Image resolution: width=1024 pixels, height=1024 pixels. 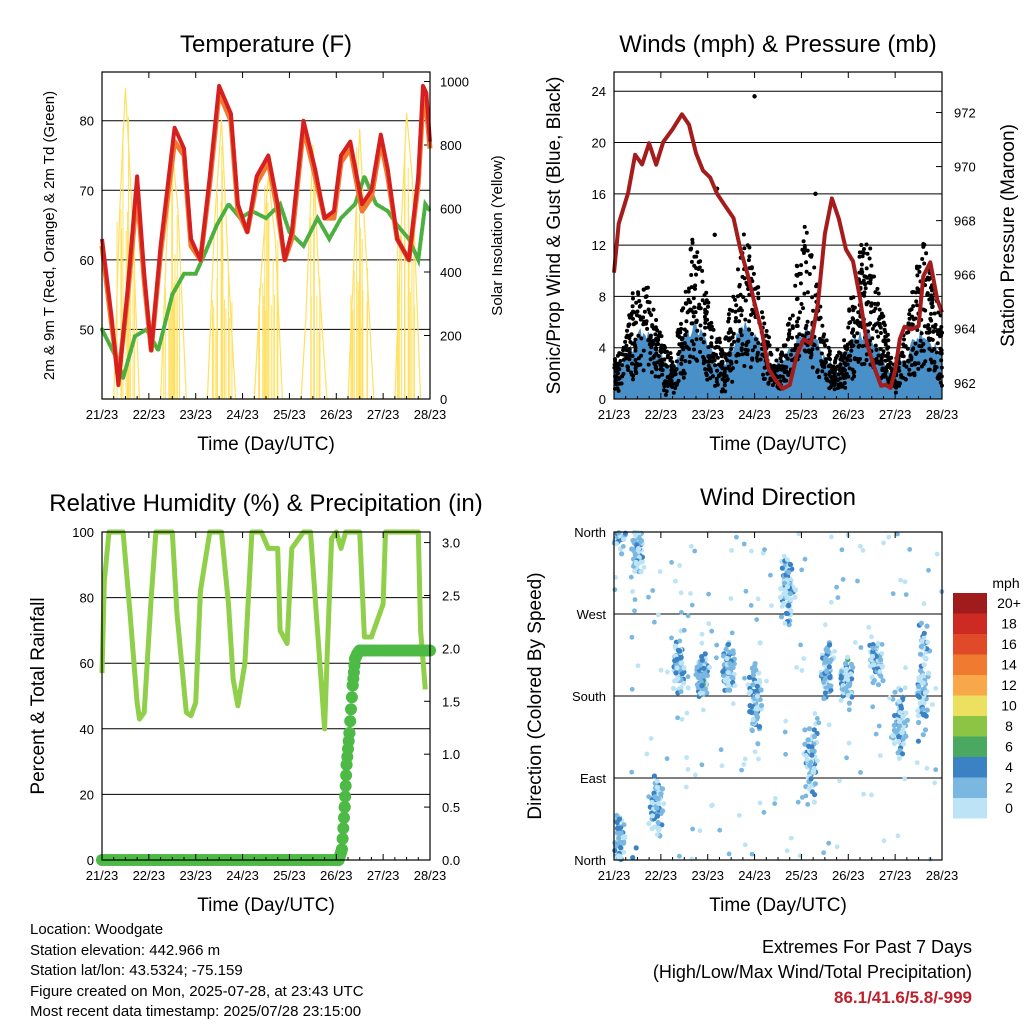 What do you see at coordinates (349, 733) in the screenshot?
I see `precip-point` at bounding box center [349, 733].